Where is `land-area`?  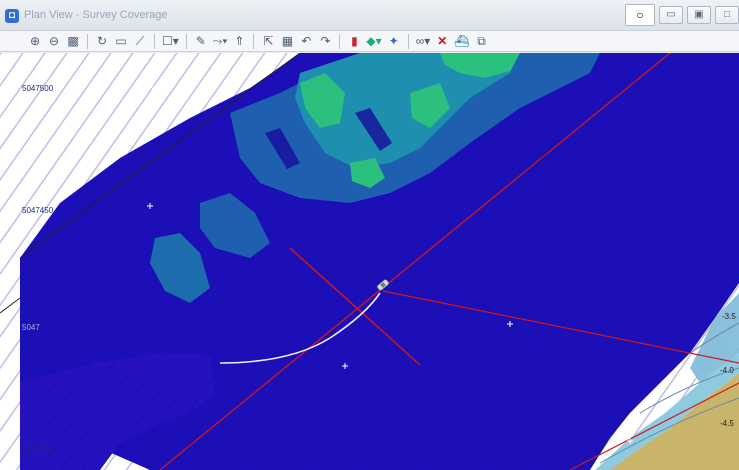 land-area is located at coordinates (674, 421).